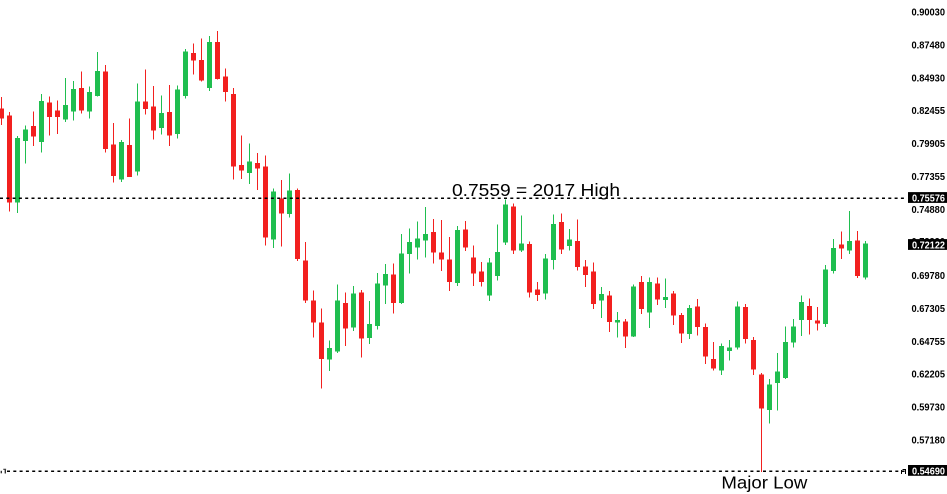 Image resolution: width=947 pixels, height=494 pixels. What do you see at coordinates (928, 245) in the screenshot?
I see `svg-text: 0.72122` at bounding box center [928, 245].